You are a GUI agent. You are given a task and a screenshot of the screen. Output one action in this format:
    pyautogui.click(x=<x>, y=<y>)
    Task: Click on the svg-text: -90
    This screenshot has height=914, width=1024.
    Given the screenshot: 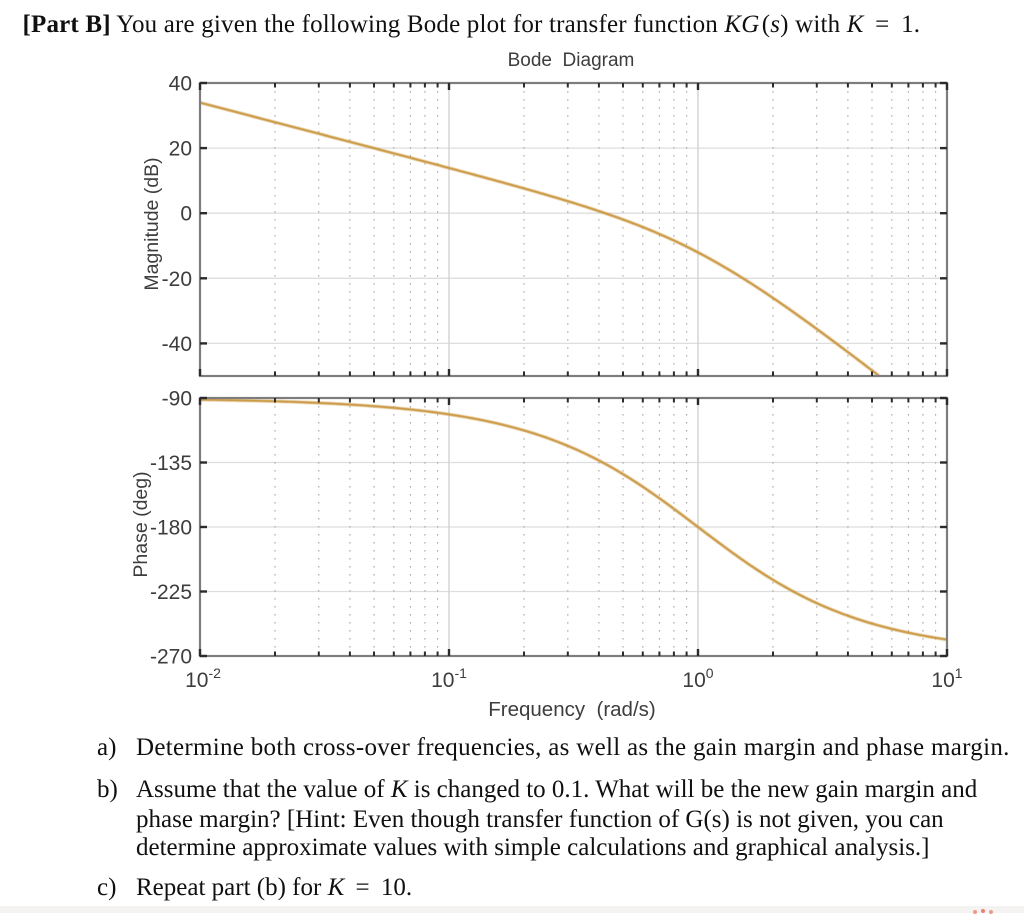 What is the action you would take?
    pyautogui.click(x=177, y=399)
    